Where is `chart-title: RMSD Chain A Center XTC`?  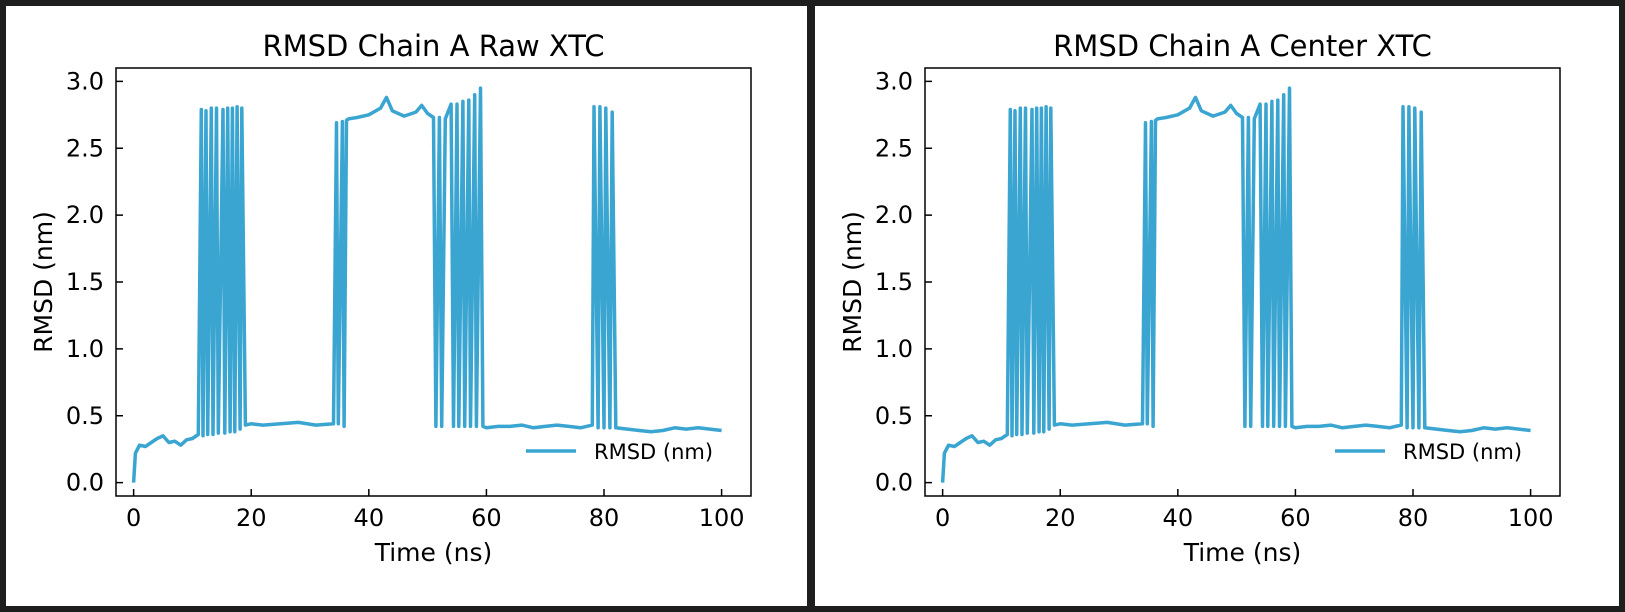 chart-title: RMSD Chain A Center XTC is located at coordinates (1242, 46).